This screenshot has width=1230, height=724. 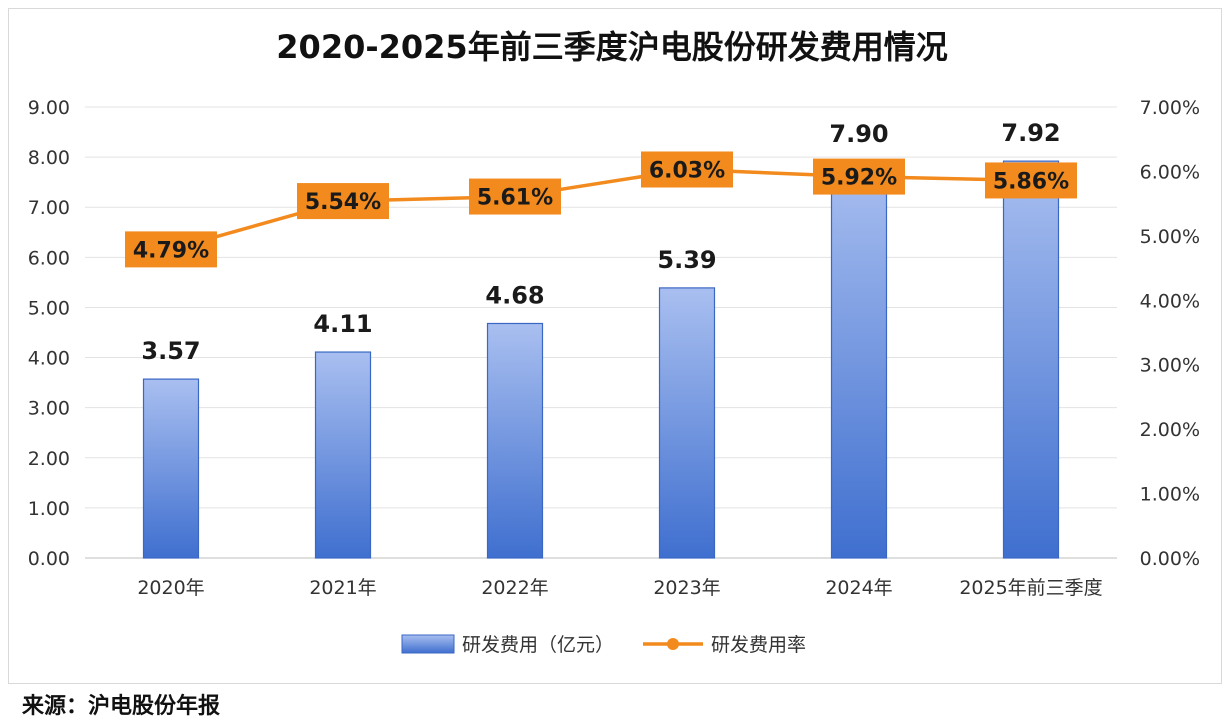 I want to click on bar-value-label: 4.68, so click(x=514, y=295).